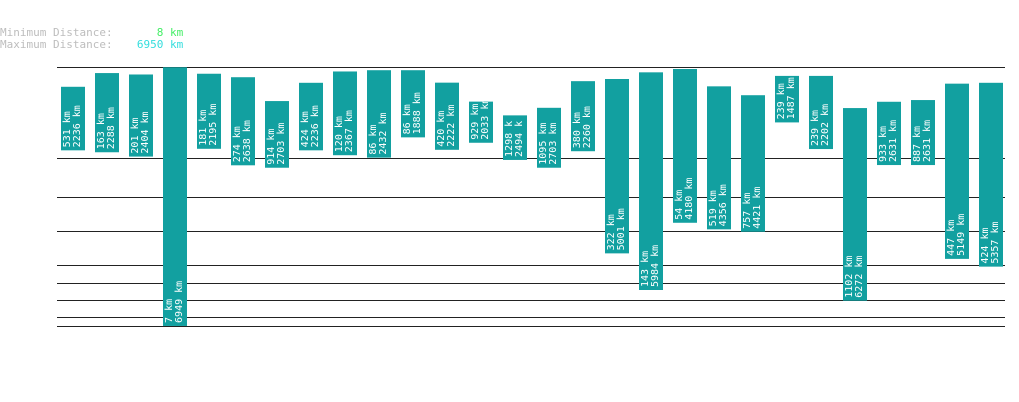 This screenshot has height=402, width=1019. Describe the element at coordinates (689, 199) in the screenshot. I see `bar-high-label: 4180 km` at that location.